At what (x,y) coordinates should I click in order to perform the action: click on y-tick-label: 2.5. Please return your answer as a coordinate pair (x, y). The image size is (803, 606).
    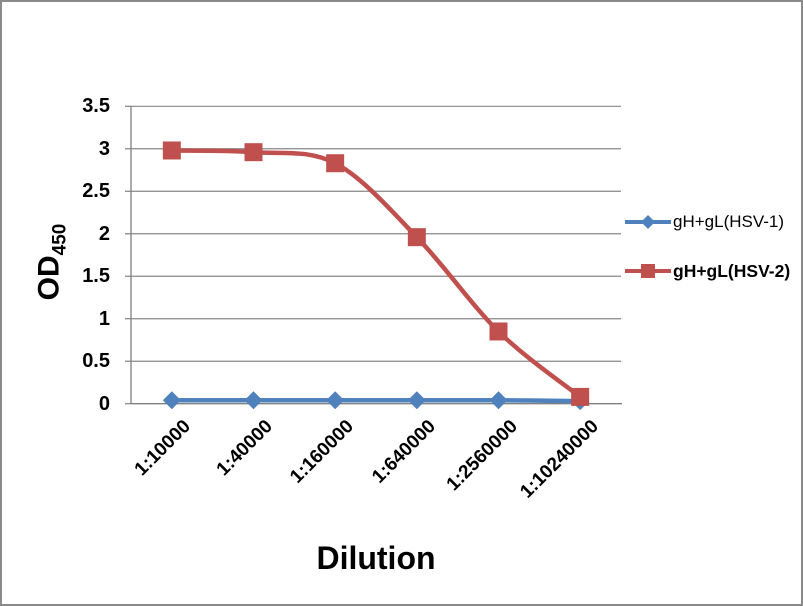
    Looking at the image, I should click on (96, 191).